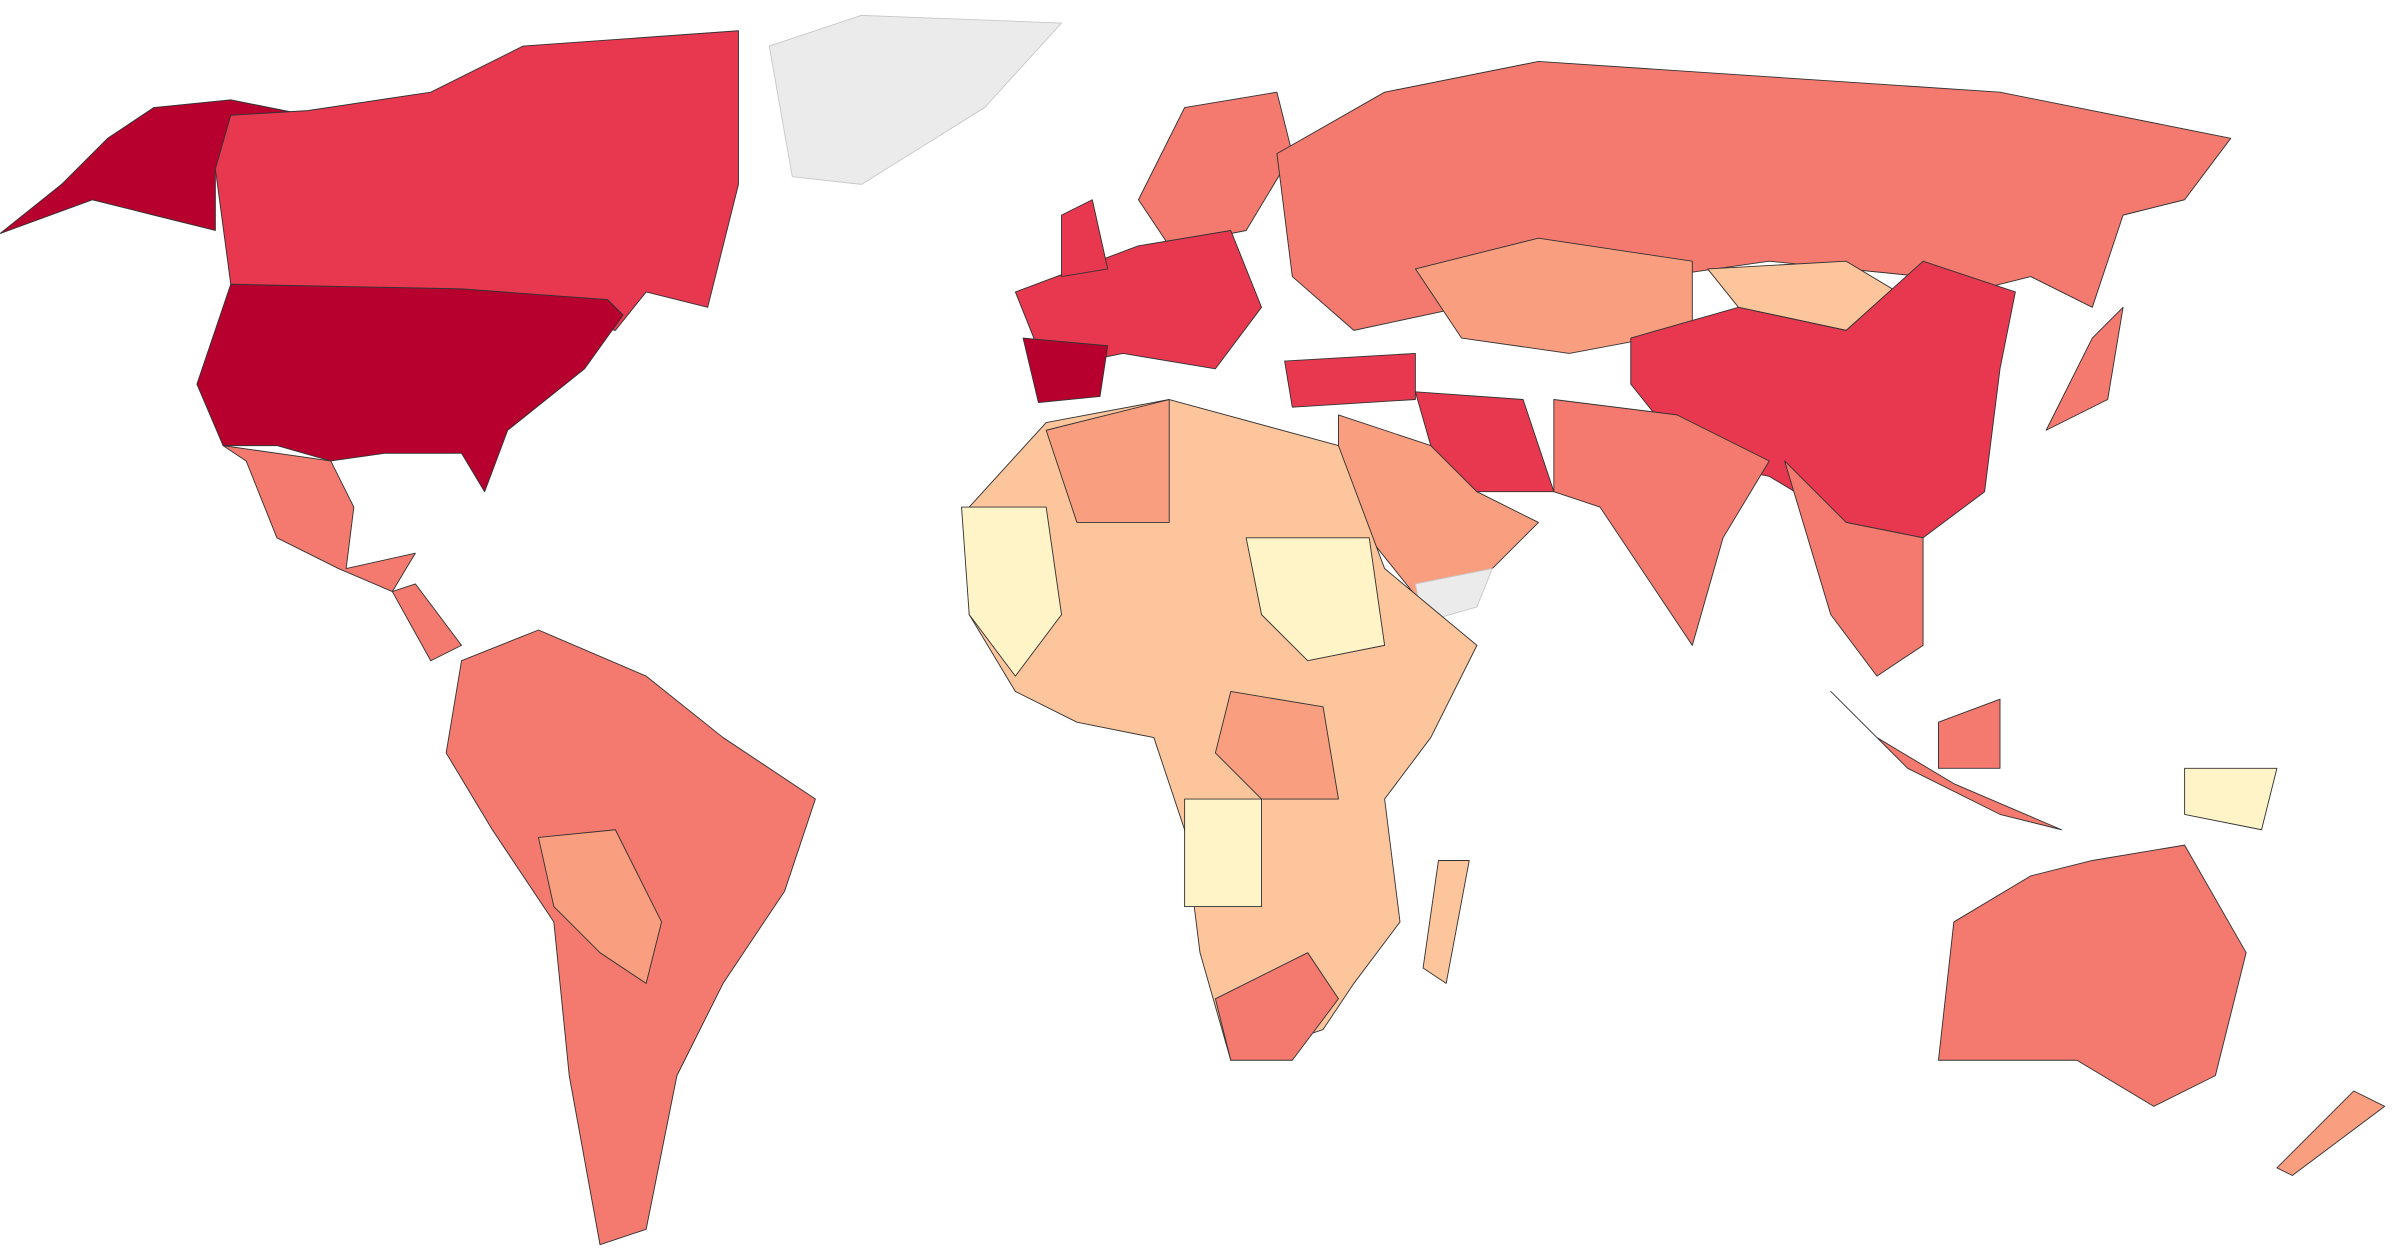 This screenshot has width=2400, height=1260. What do you see at coordinates (2084, 368) in the screenshot?
I see `japan` at bounding box center [2084, 368].